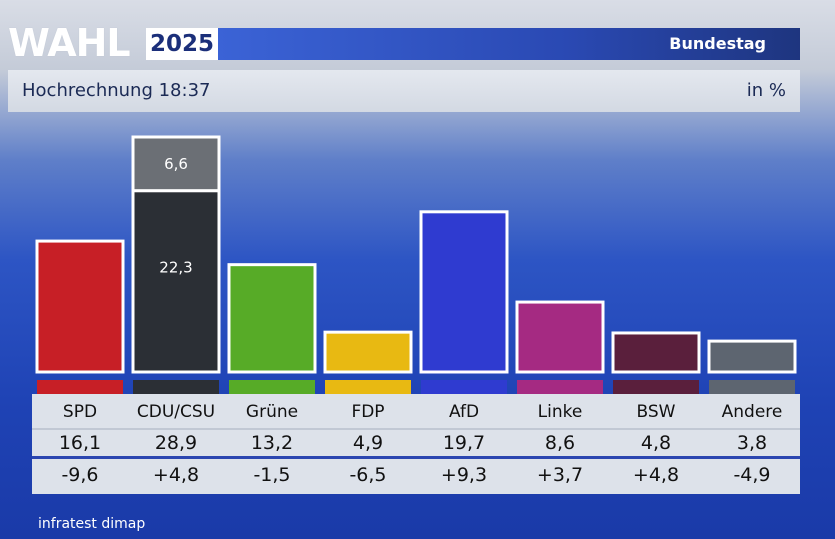 The image size is (835, 539). What do you see at coordinates (368, 443) in the screenshot?
I see `vote-share-value: 4,9` at bounding box center [368, 443].